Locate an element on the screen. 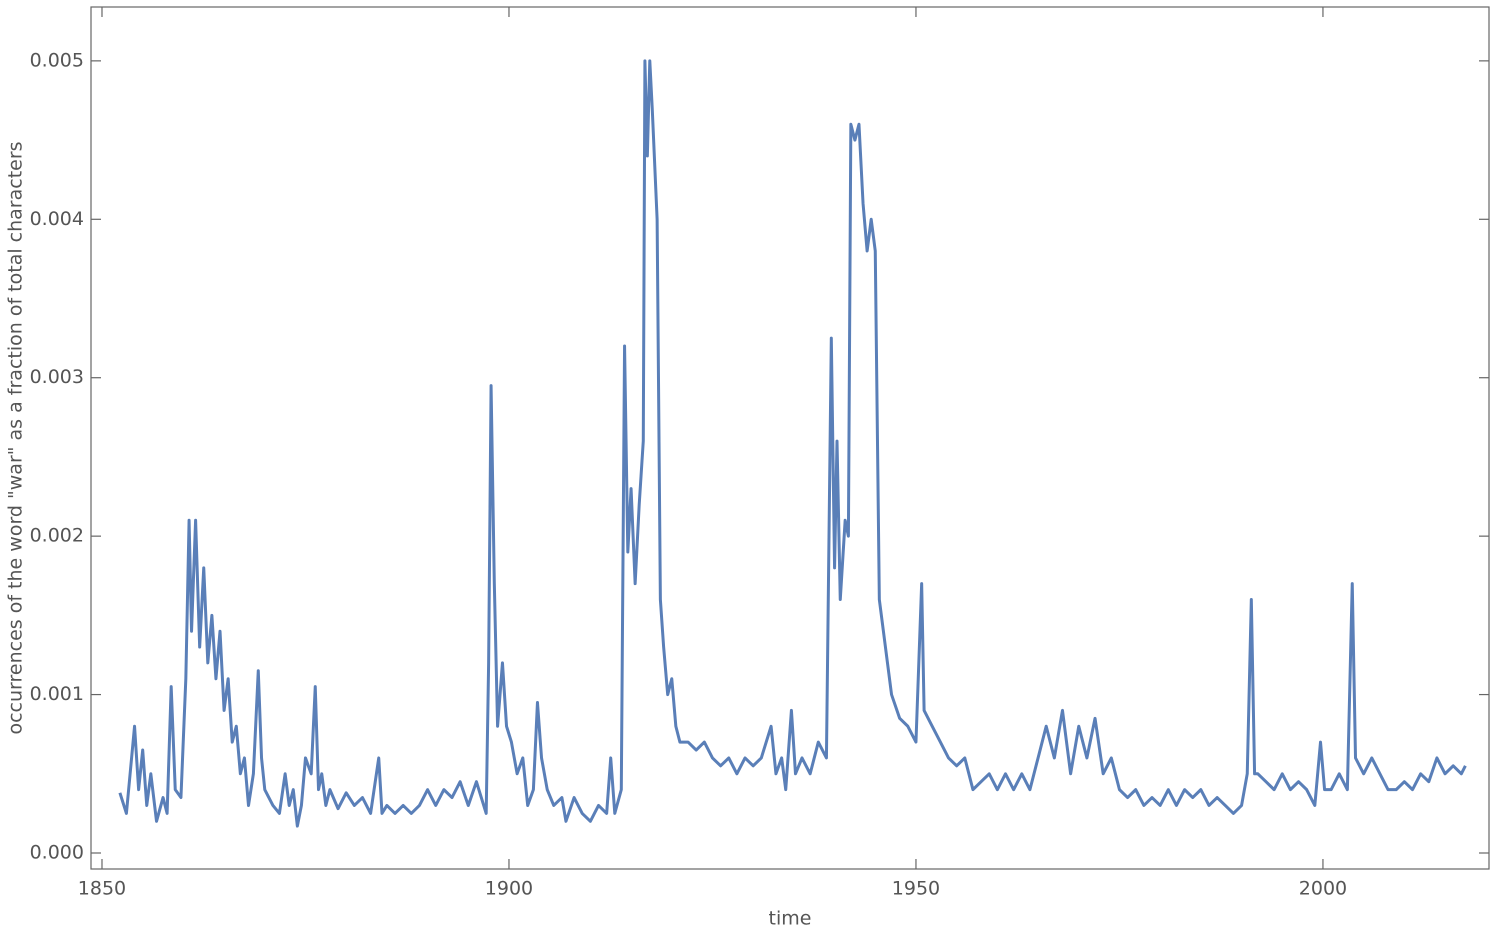 This screenshot has width=1490, height=933. x-tick-label: 1900 is located at coordinates (509, 889).